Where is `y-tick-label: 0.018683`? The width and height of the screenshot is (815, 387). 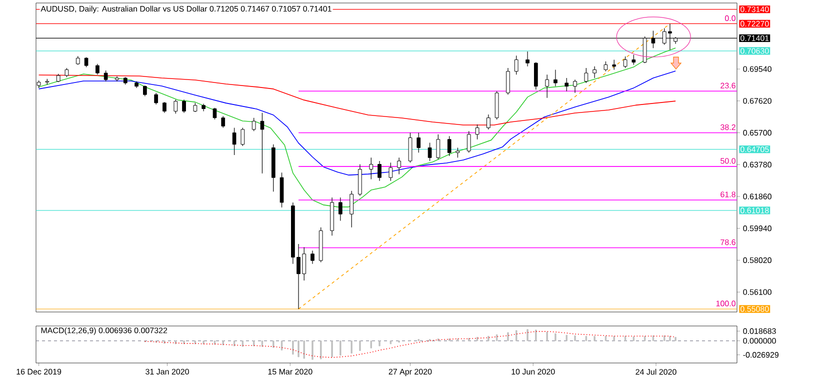
y-tick-label: 0.018683 is located at coordinates (759, 331).